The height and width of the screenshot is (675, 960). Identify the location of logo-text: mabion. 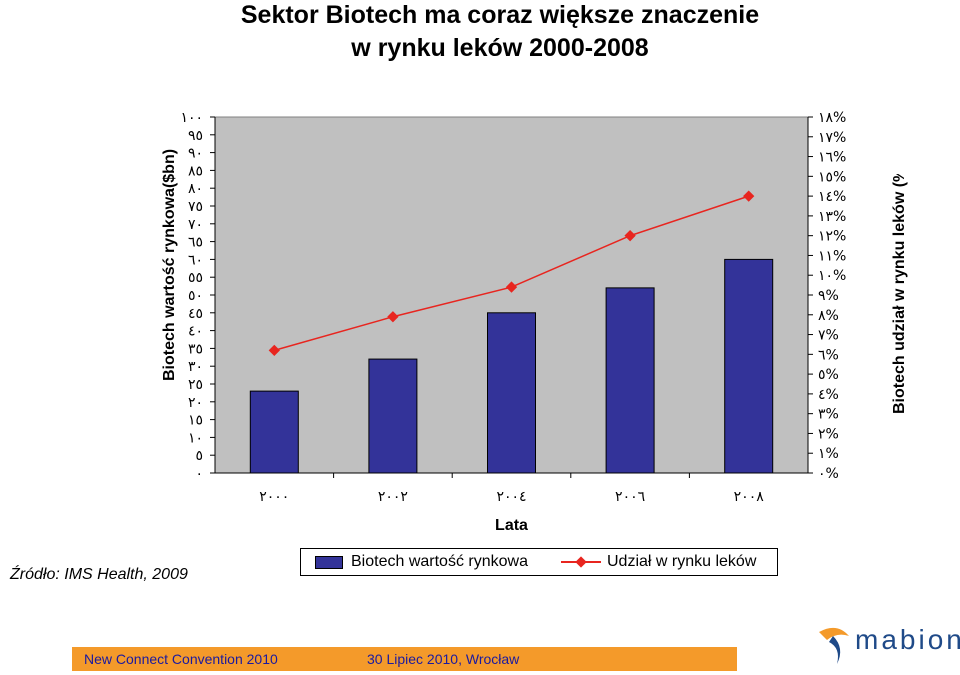
(907, 639).